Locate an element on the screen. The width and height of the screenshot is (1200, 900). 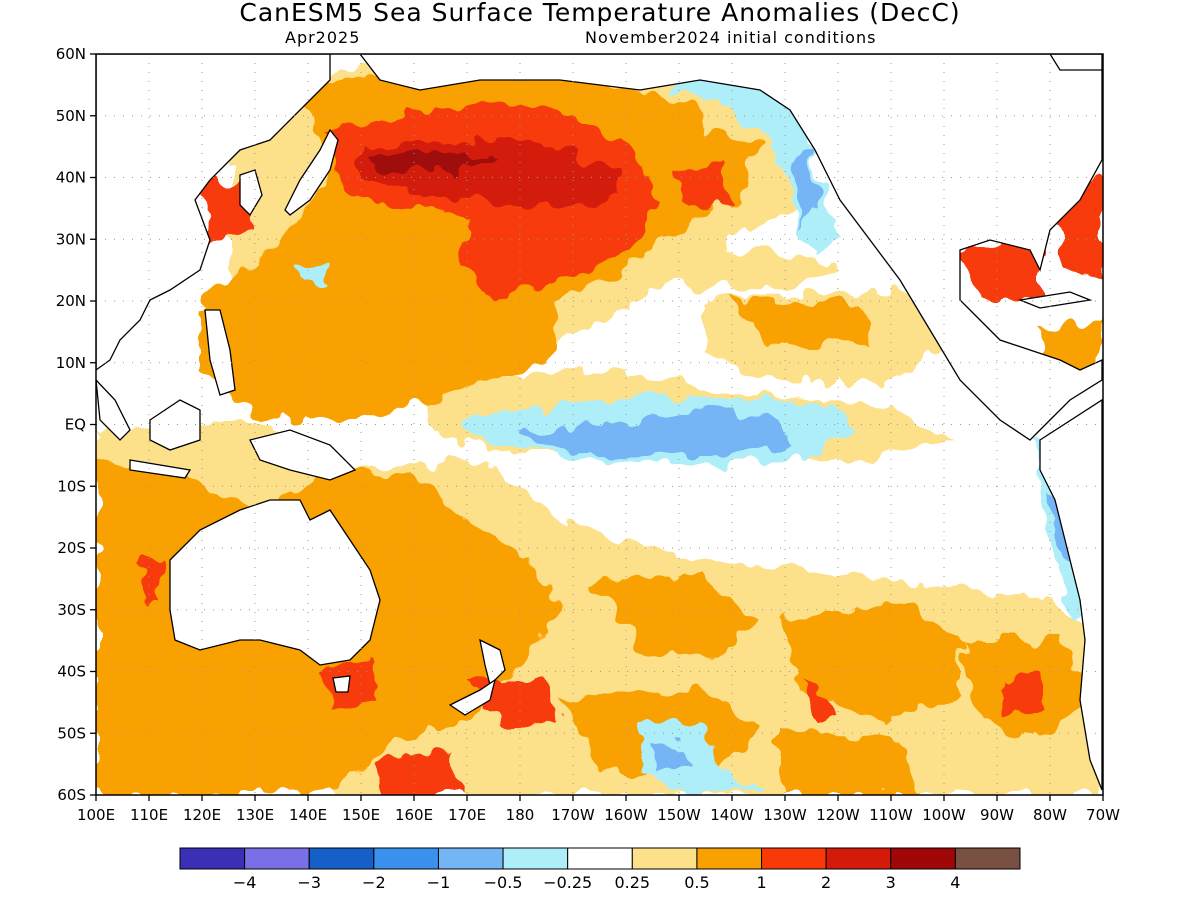
lon-tick-label: 150E is located at coordinates (361, 815).